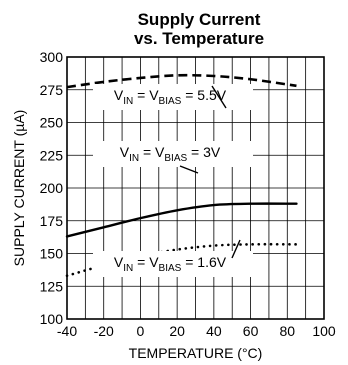  Describe the element at coordinates (287, 331) in the screenshot. I see `x-tick-label: 80` at that location.